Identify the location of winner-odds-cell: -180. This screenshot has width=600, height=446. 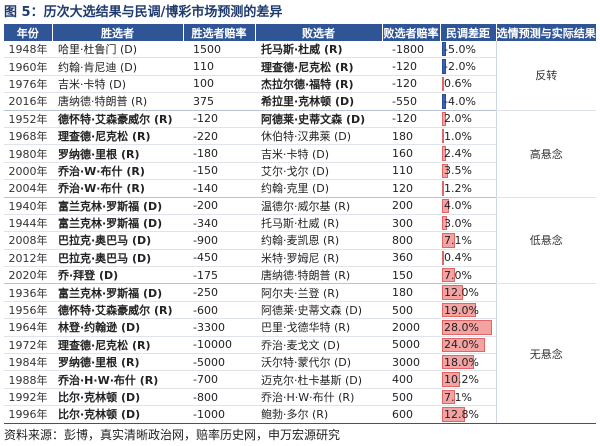
(219, 153).